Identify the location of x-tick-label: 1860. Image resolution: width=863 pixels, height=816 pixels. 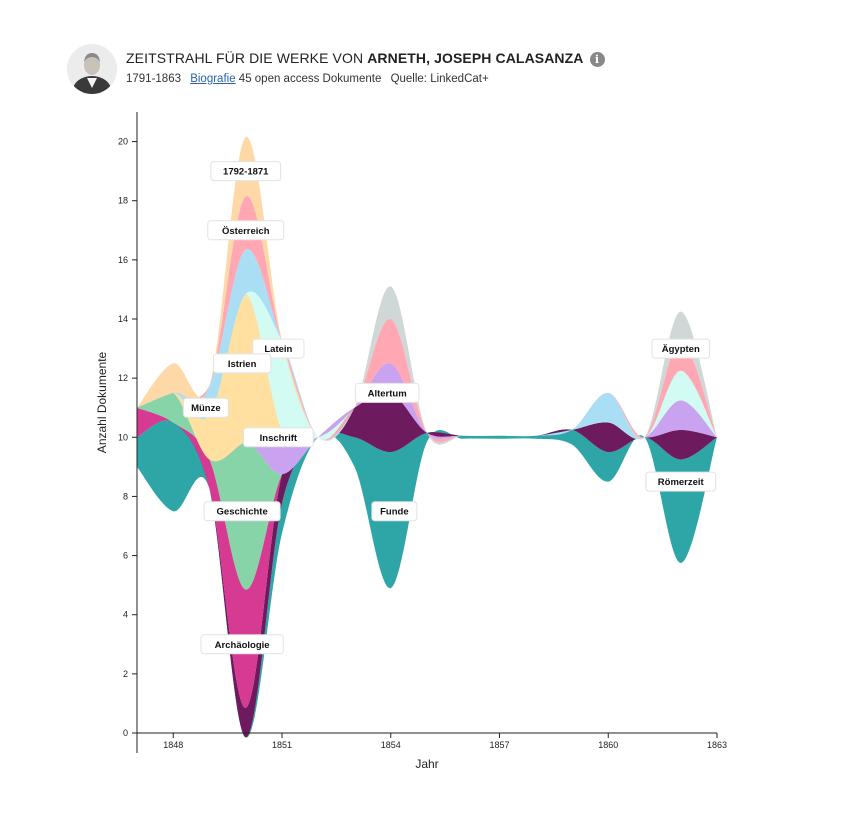
(608, 745).